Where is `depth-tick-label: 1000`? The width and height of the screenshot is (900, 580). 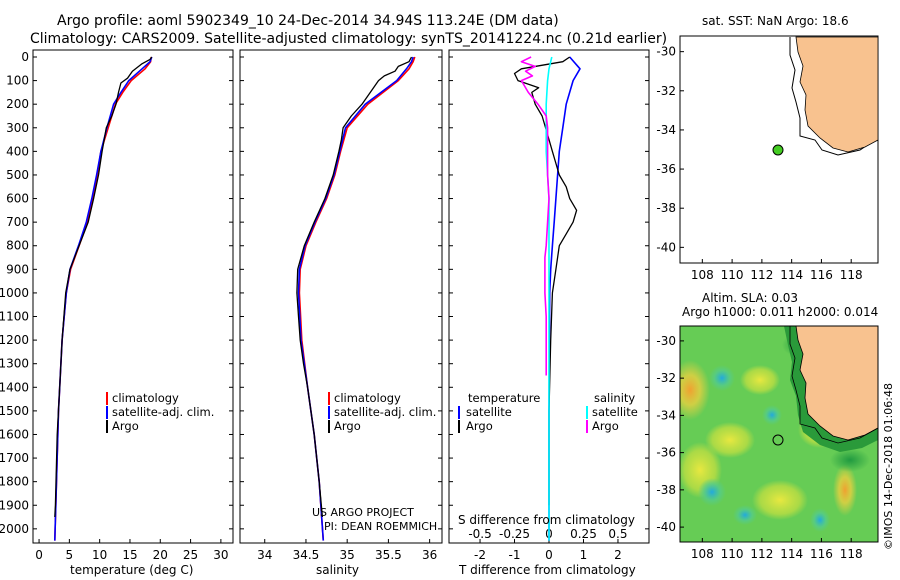
depth-tick-label: 1000 is located at coordinates (14, 293).